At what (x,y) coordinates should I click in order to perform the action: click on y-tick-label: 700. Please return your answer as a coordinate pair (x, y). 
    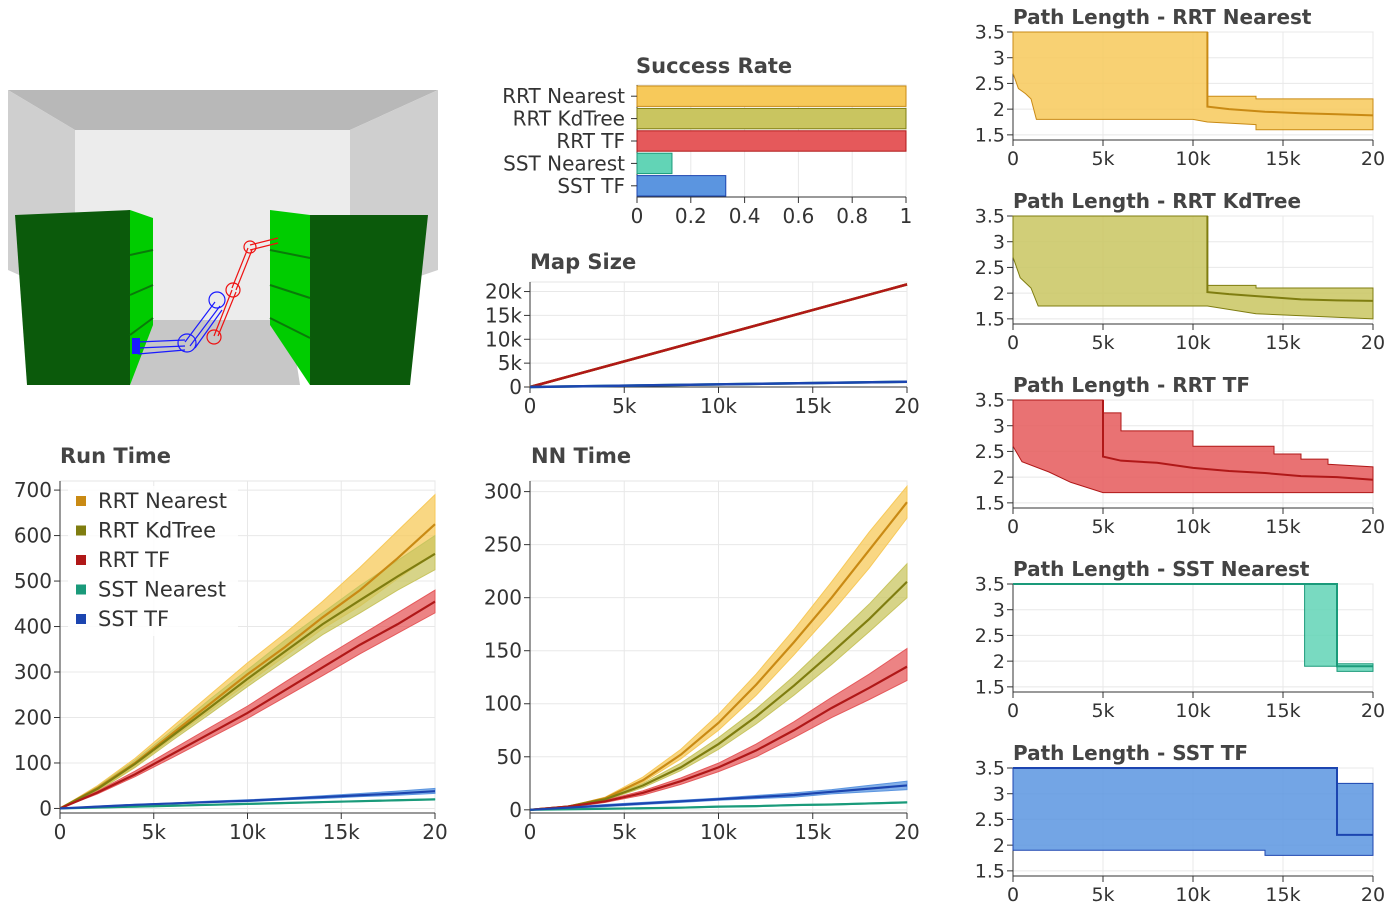
    Looking at the image, I should click on (33, 490).